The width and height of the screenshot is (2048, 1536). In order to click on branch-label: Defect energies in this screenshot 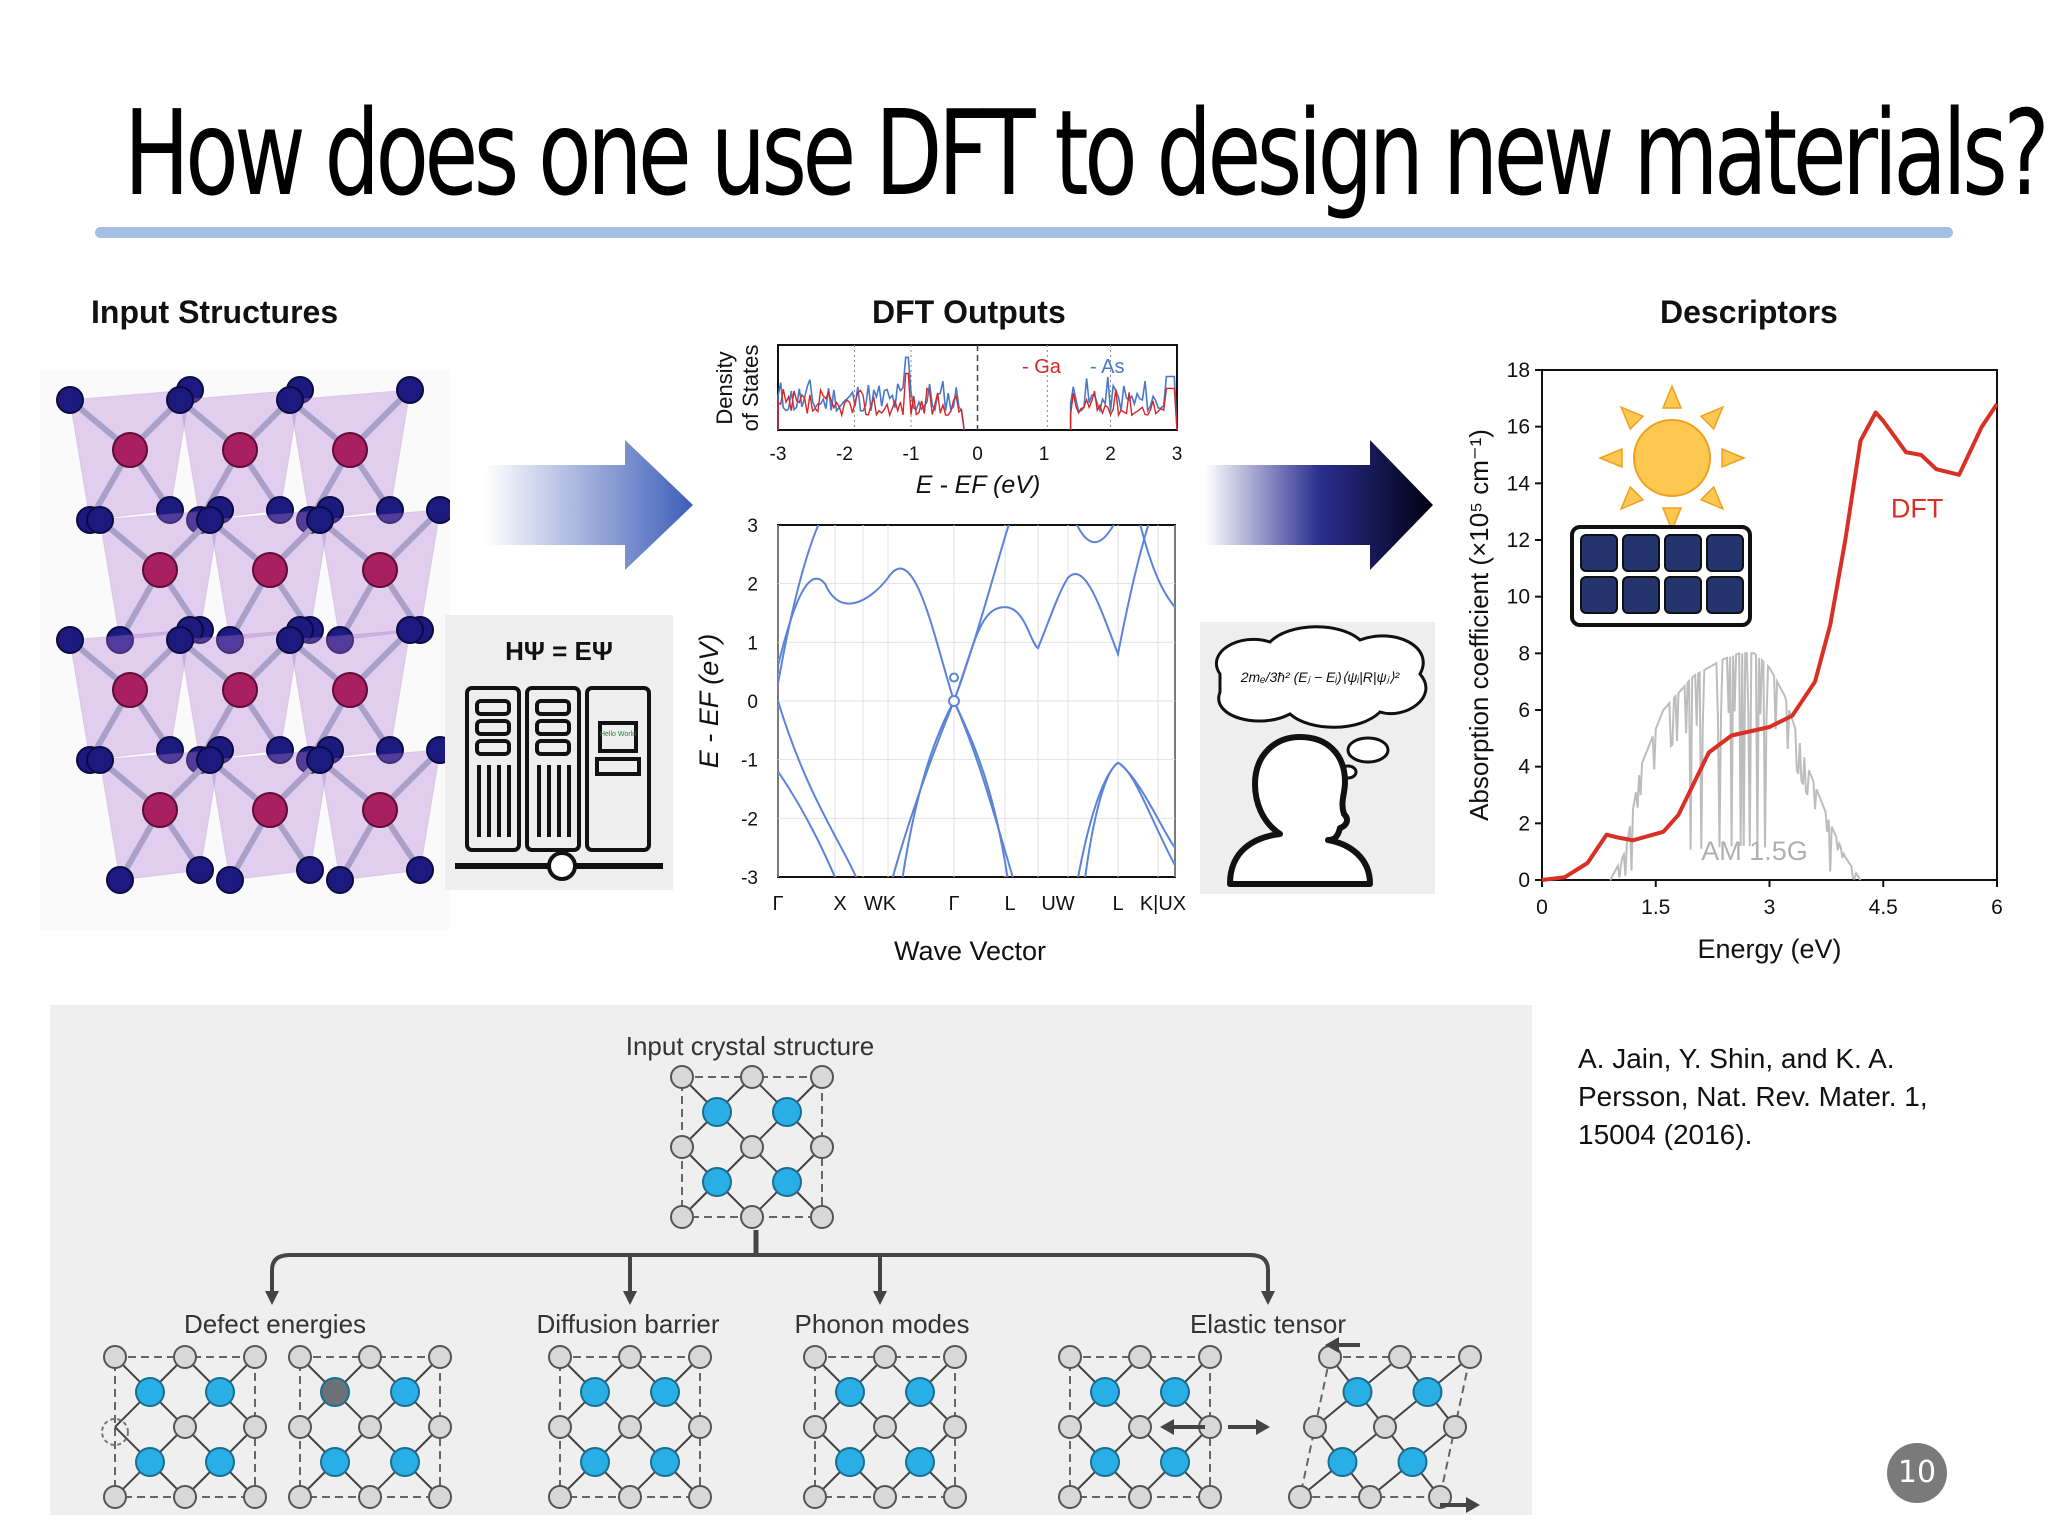, I will do `click(275, 1324)`.